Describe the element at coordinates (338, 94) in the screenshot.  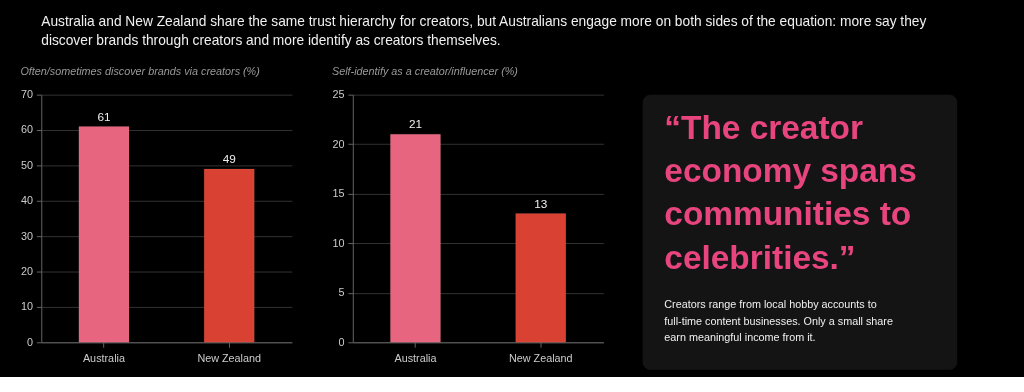
I see `y-tick-label: 25` at that location.